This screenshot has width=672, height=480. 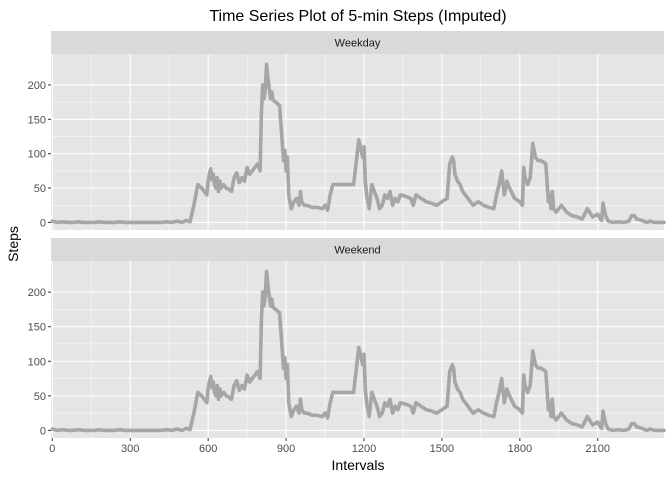 I want to click on x-tick-label: 2100, so click(x=598, y=449).